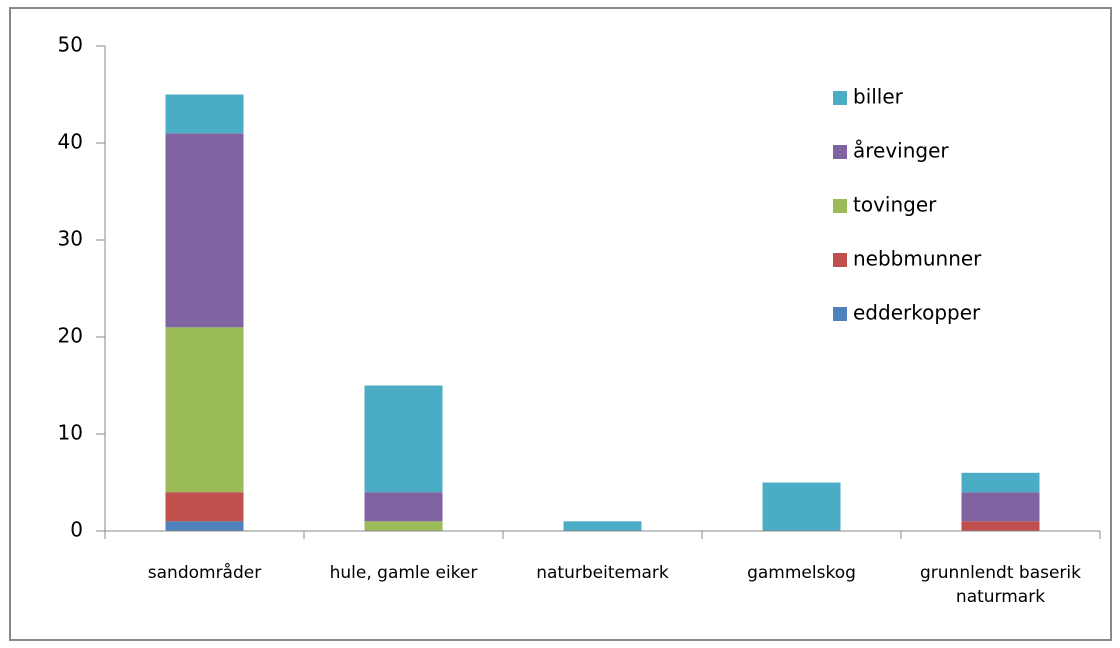 This screenshot has height=648, width=1120. What do you see at coordinates (801, 573) in the screenshot?
I see `x-tick-label: gammelskog` at bounding box center [801, 573].